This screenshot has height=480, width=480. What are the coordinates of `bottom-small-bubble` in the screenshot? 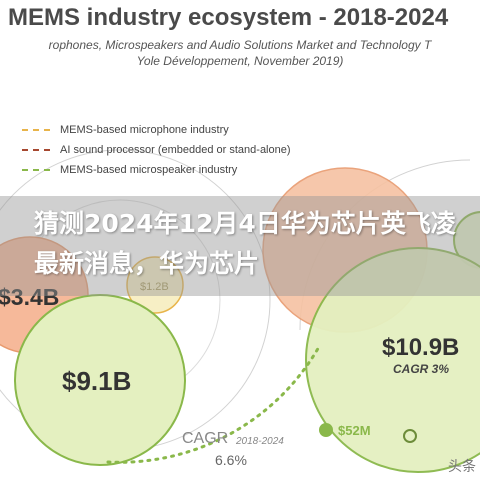 It's located at (326, 430).